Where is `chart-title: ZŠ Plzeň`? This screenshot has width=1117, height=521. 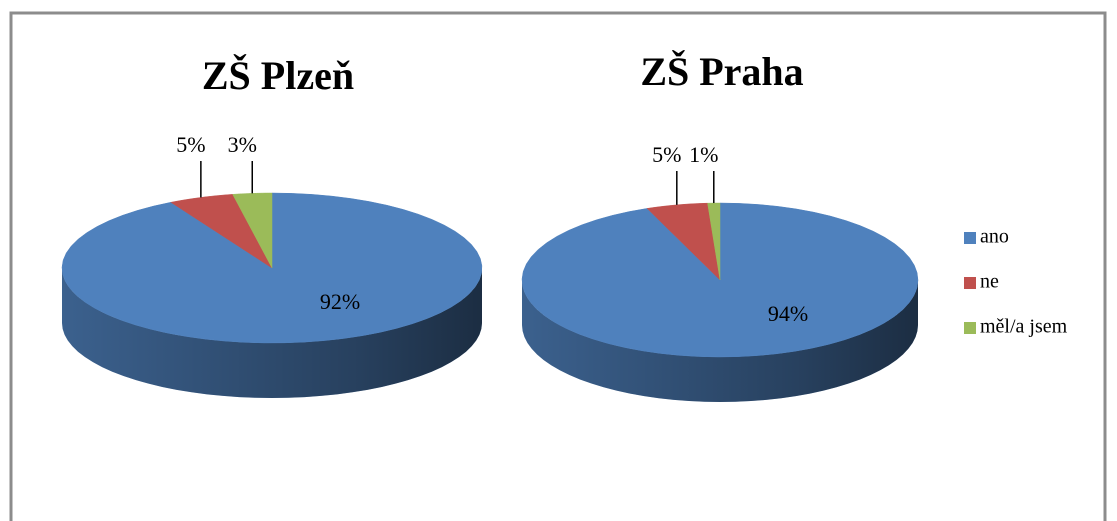
chart-title: ZŠ Plzeň is located at coordinates (278, 75).